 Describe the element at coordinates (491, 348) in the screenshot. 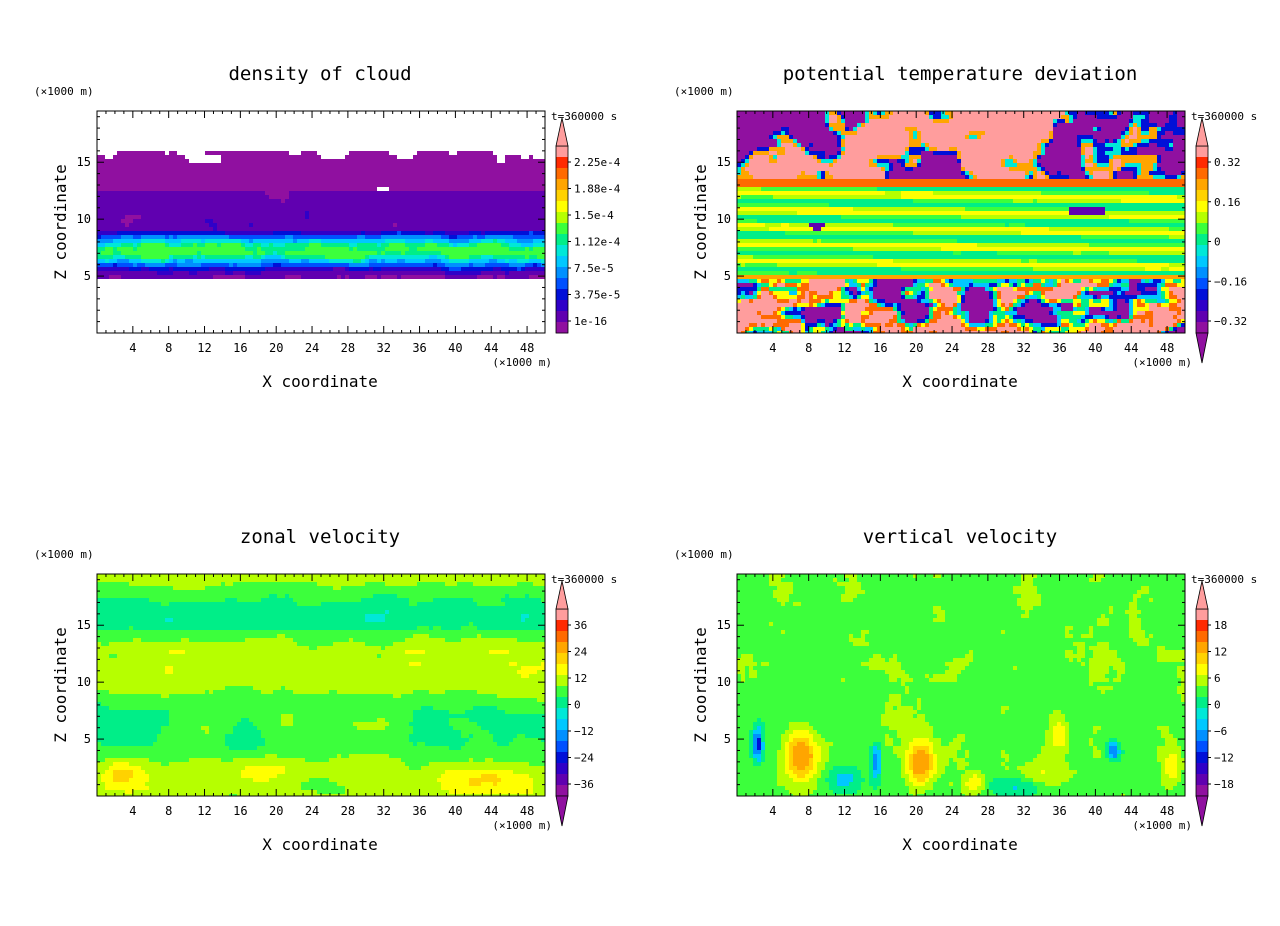

I see `x-tick-label: 44` at that location.